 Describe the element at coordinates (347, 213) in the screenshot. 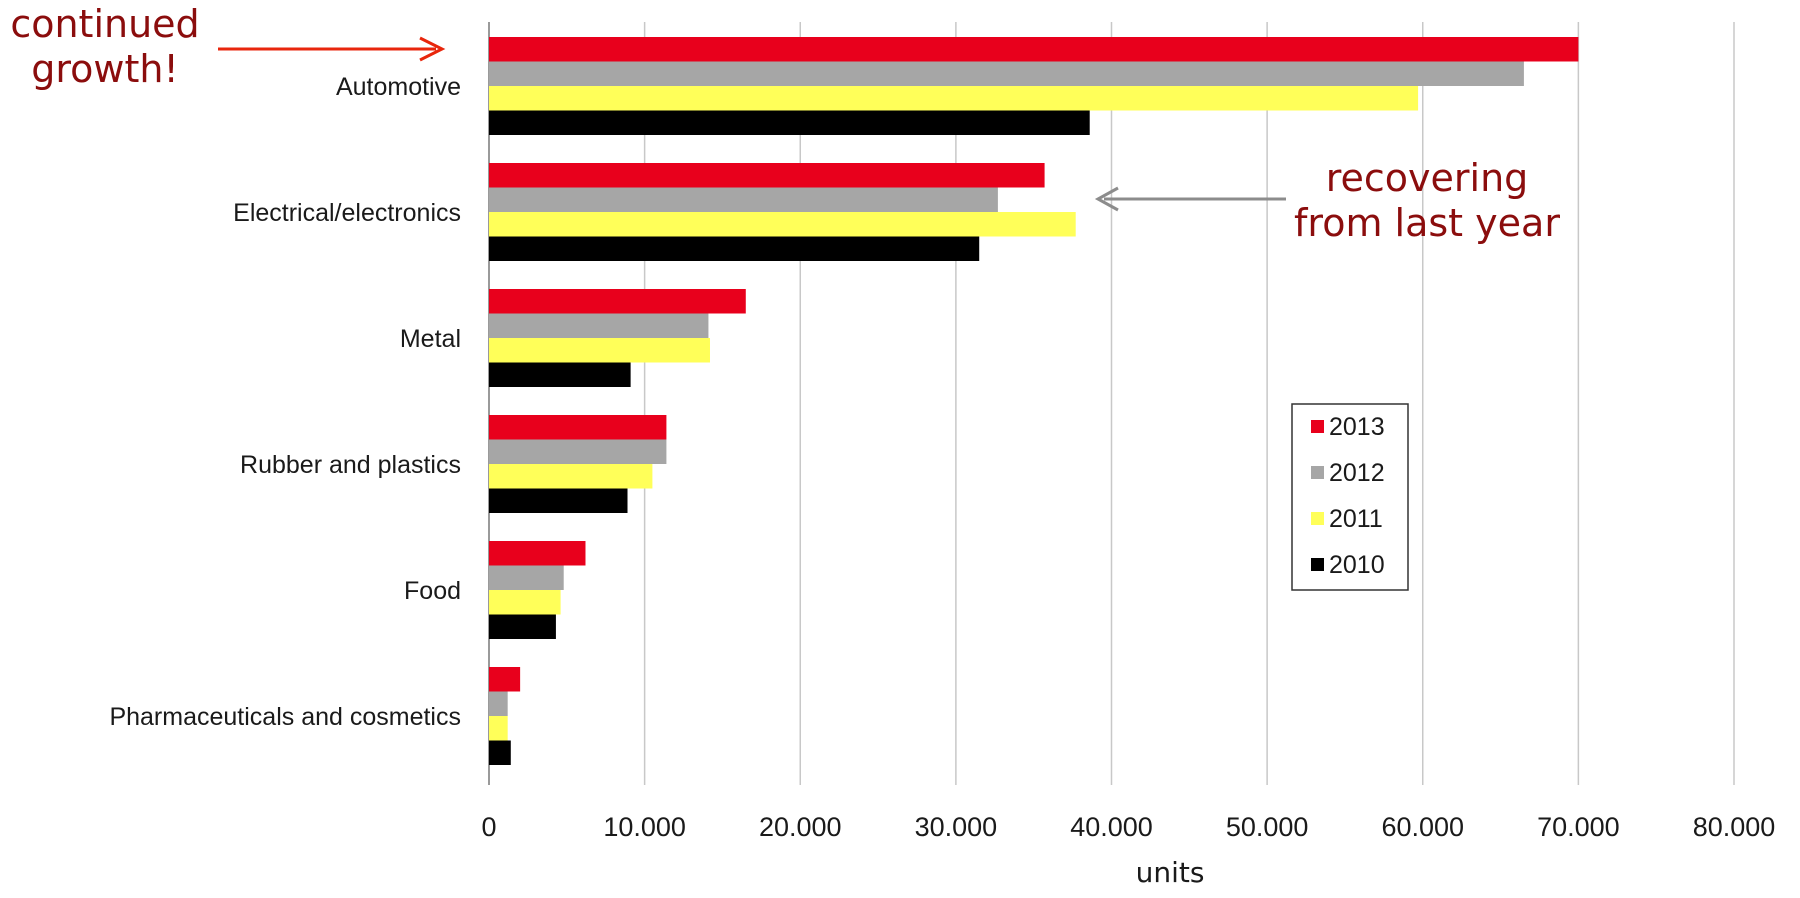

I see `category-label: Electrical/electronics` at that location.